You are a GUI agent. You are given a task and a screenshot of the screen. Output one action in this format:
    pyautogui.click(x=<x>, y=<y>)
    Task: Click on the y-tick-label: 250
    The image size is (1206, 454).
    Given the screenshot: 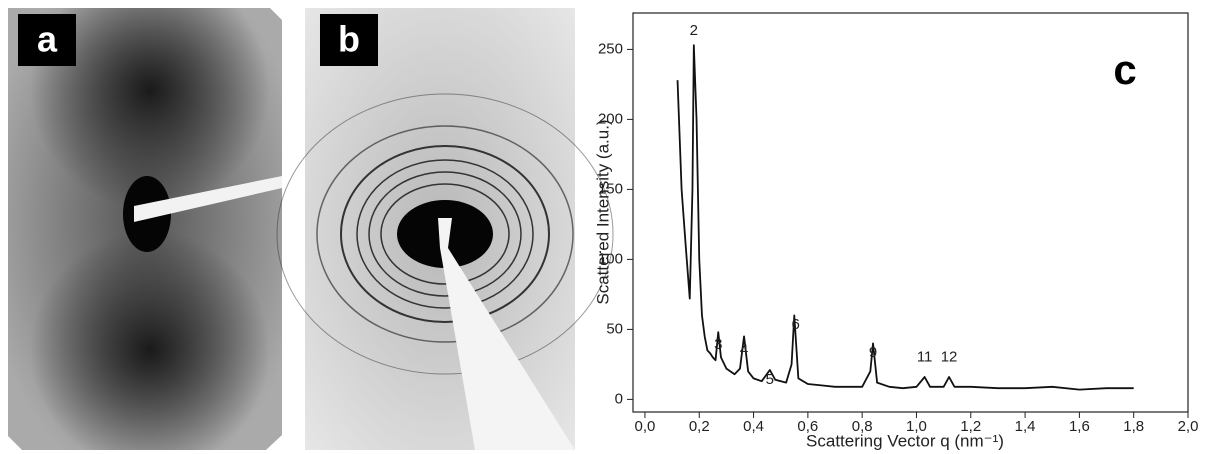 What is the action you would take?
    pyautogui.click(x=610, y=48)
    